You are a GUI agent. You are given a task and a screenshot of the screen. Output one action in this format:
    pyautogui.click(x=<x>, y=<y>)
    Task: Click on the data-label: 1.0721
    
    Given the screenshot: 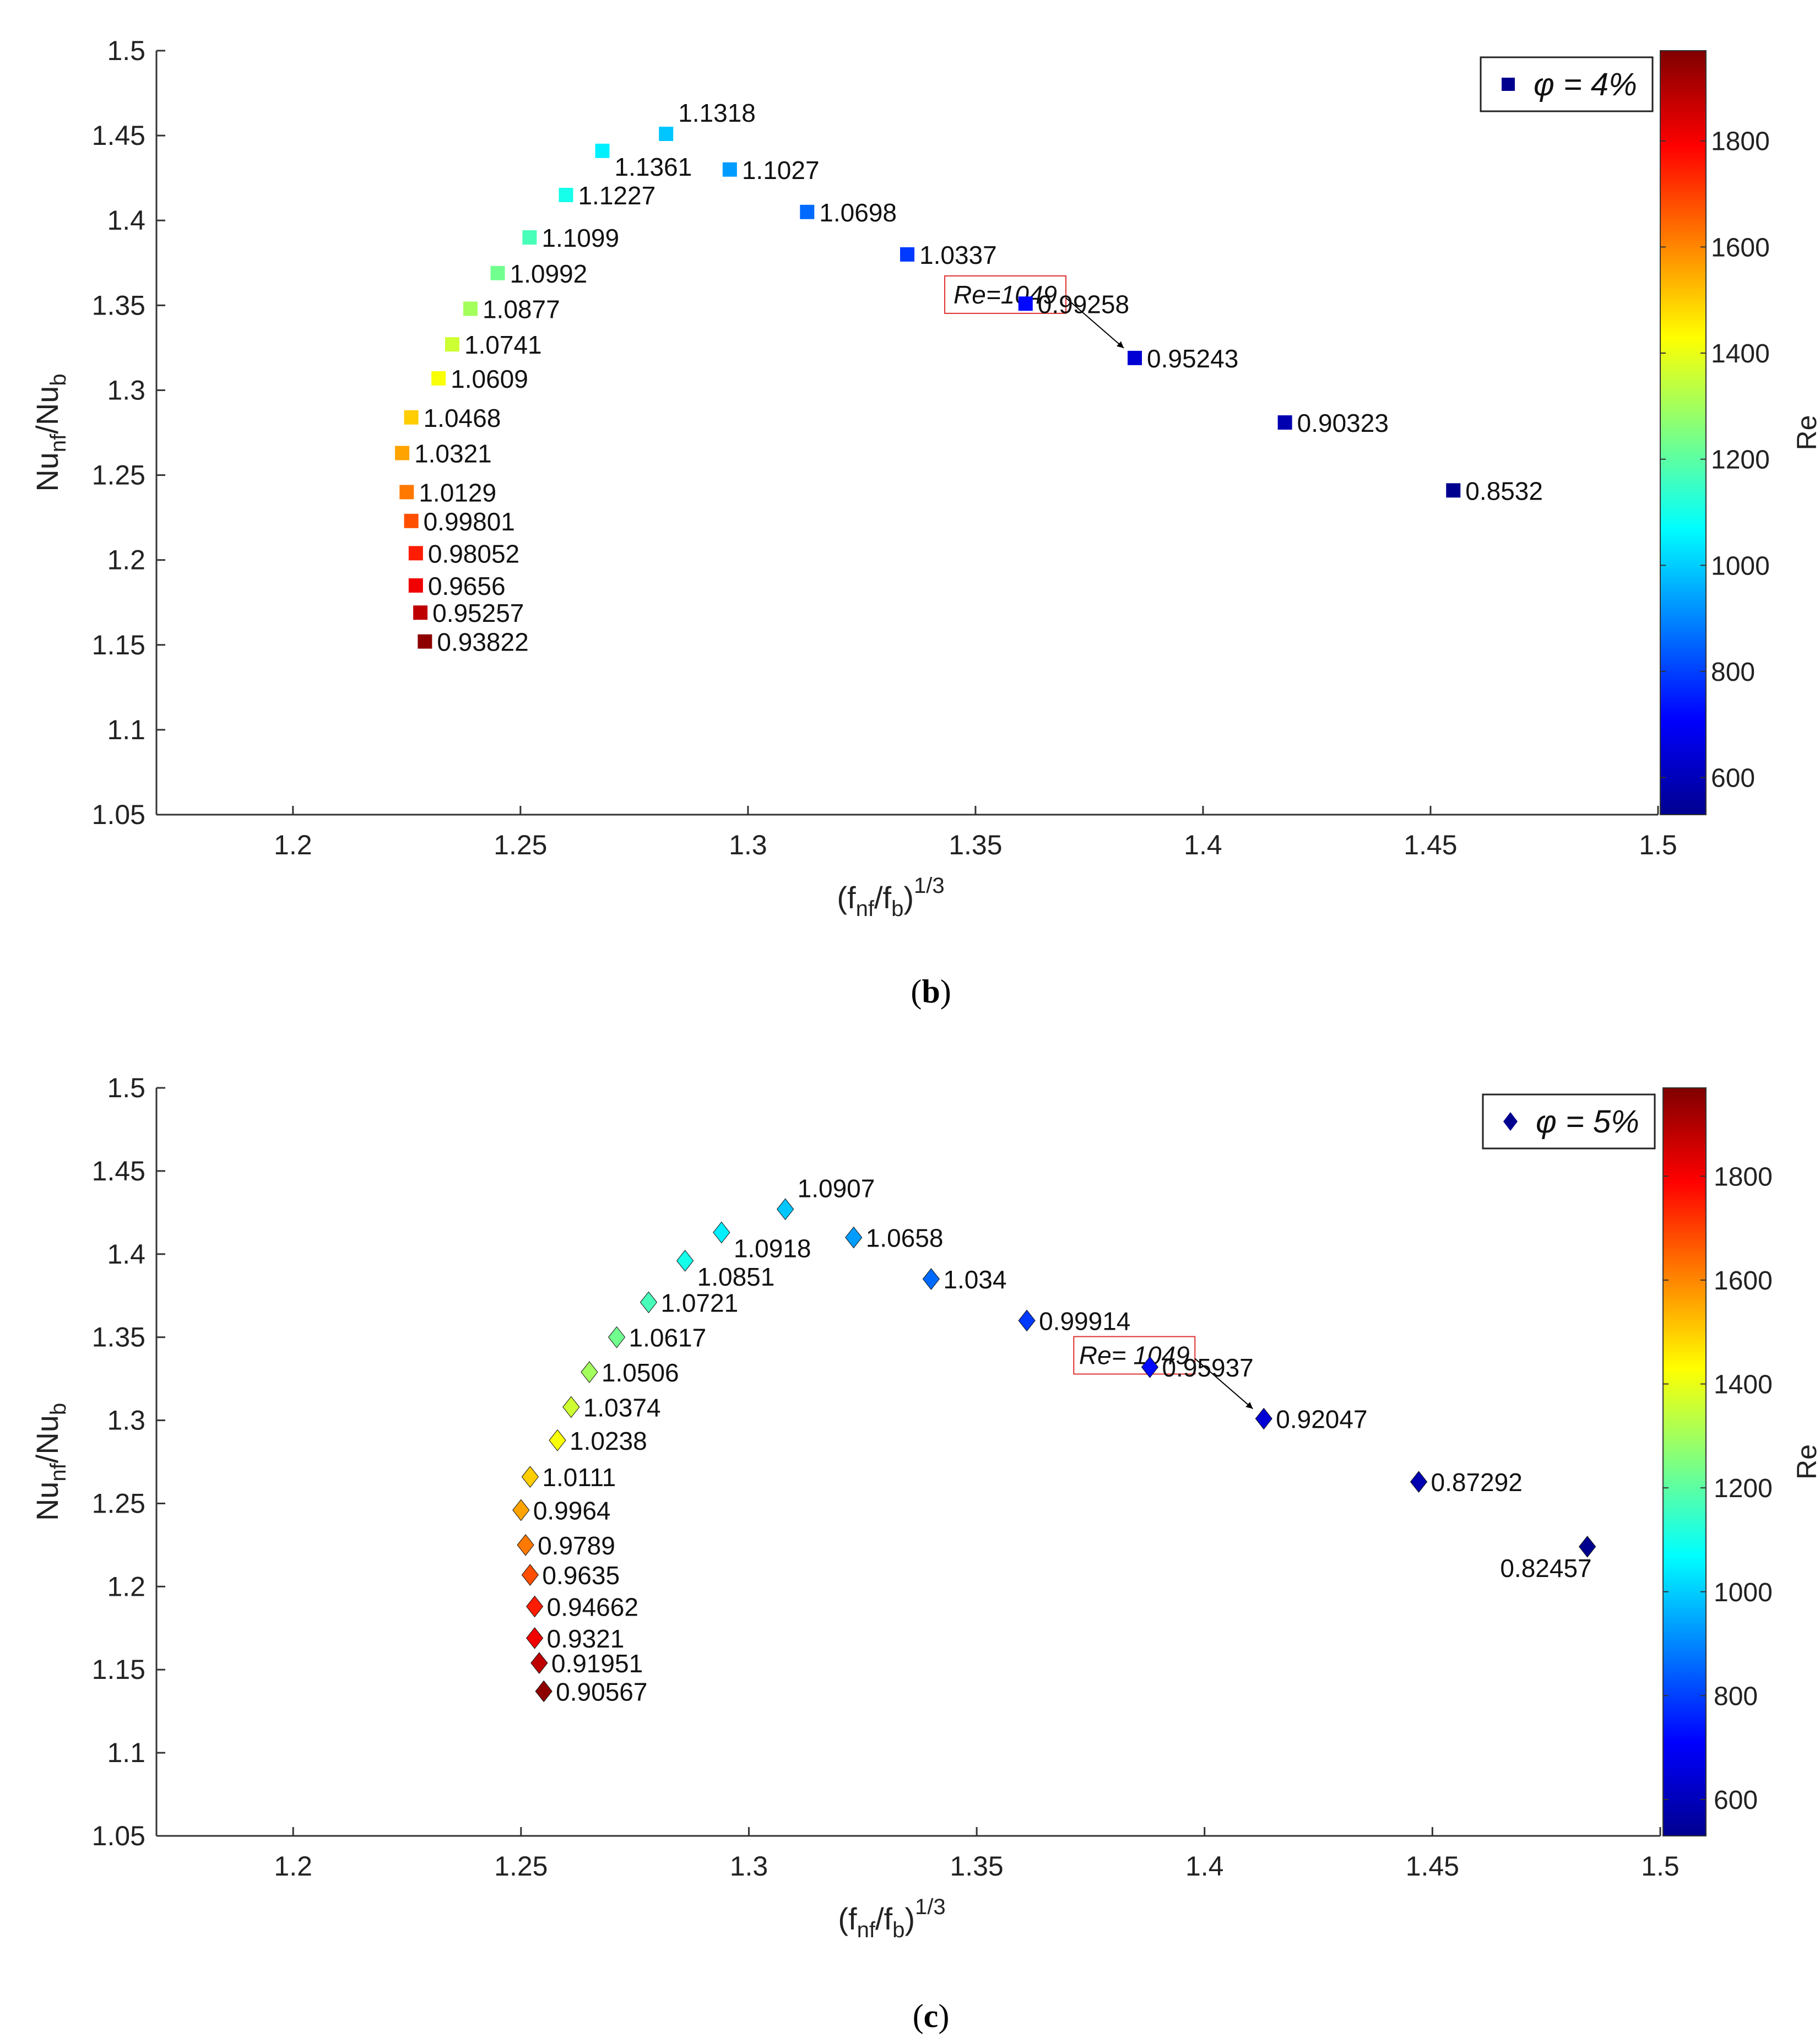 What is the action you would take?
    pyautogui.click(x=699, y=1302)
    